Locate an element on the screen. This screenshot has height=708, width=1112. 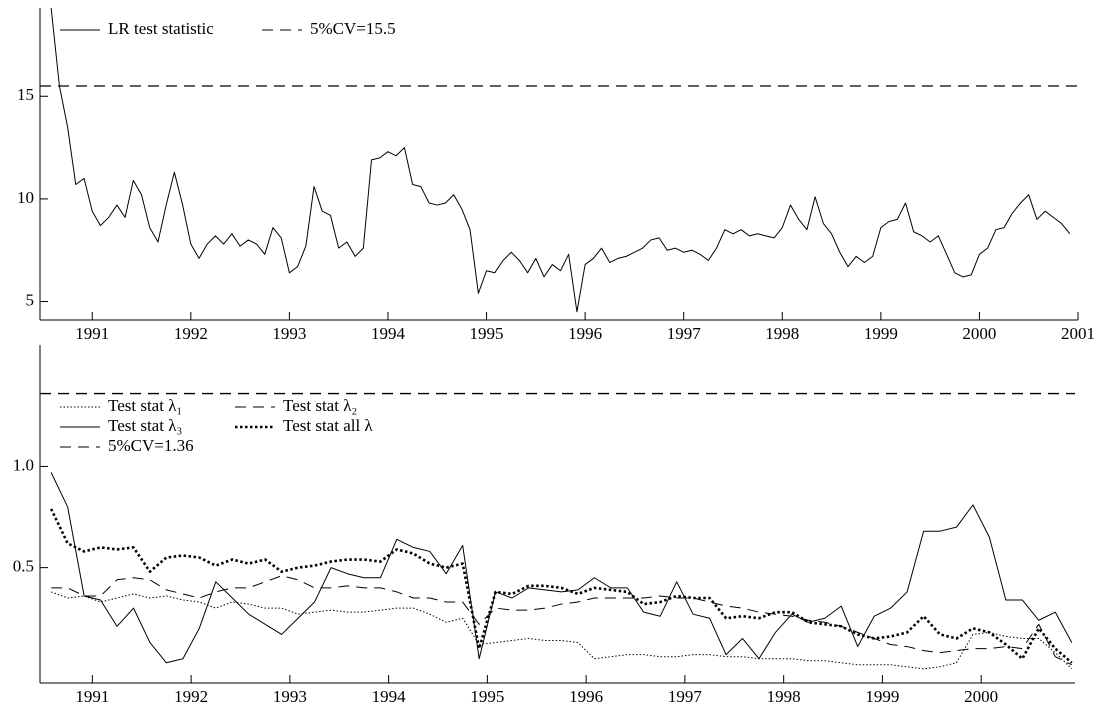
y-tick-label: 15 is located at coordinates (25, 94).